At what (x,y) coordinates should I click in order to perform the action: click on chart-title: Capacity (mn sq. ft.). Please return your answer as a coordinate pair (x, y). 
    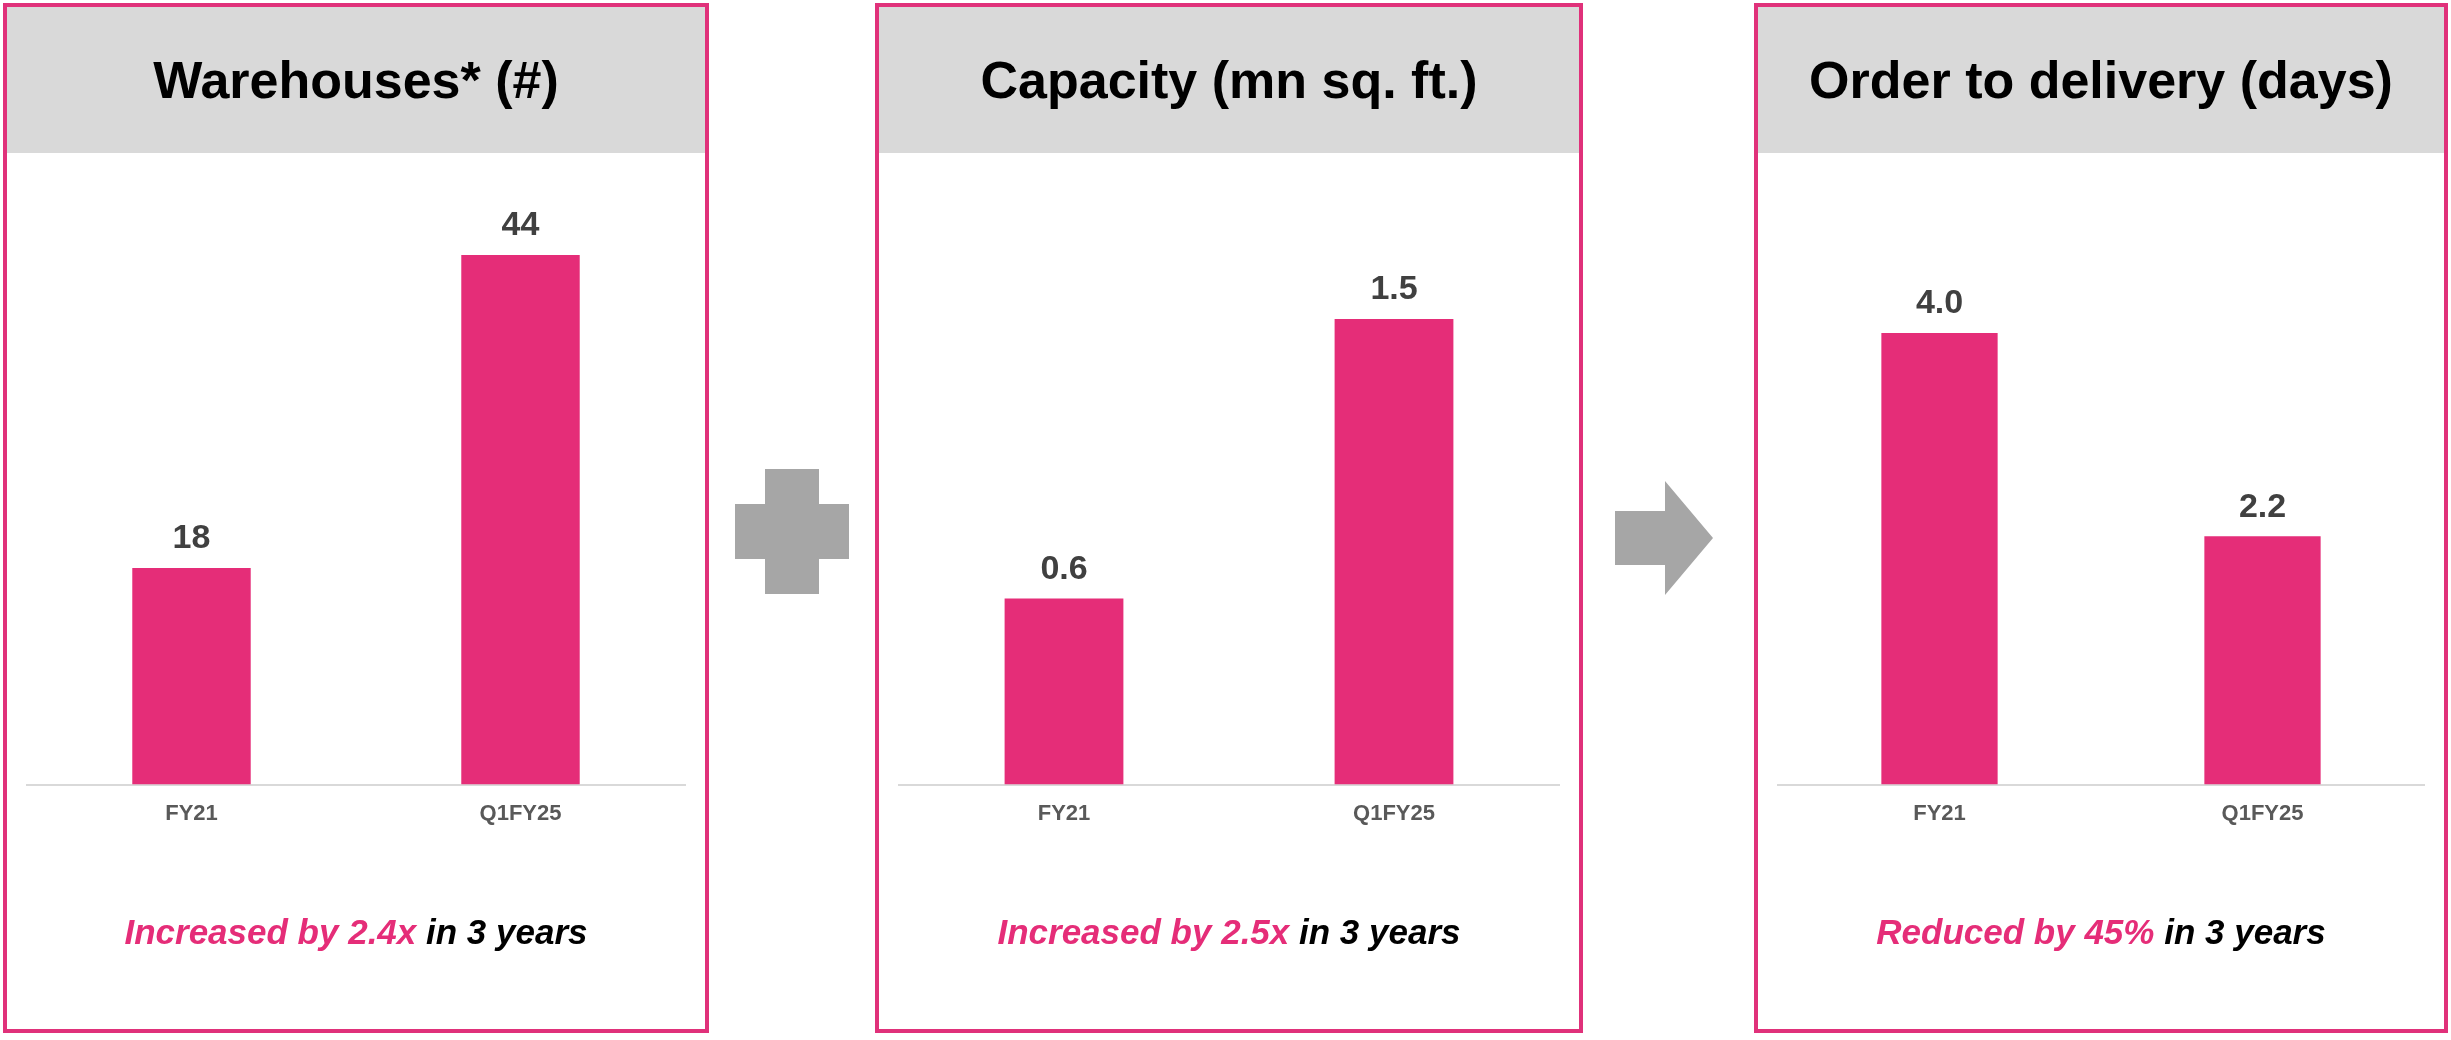
    Looking at the image, I should click on (1229, 80).